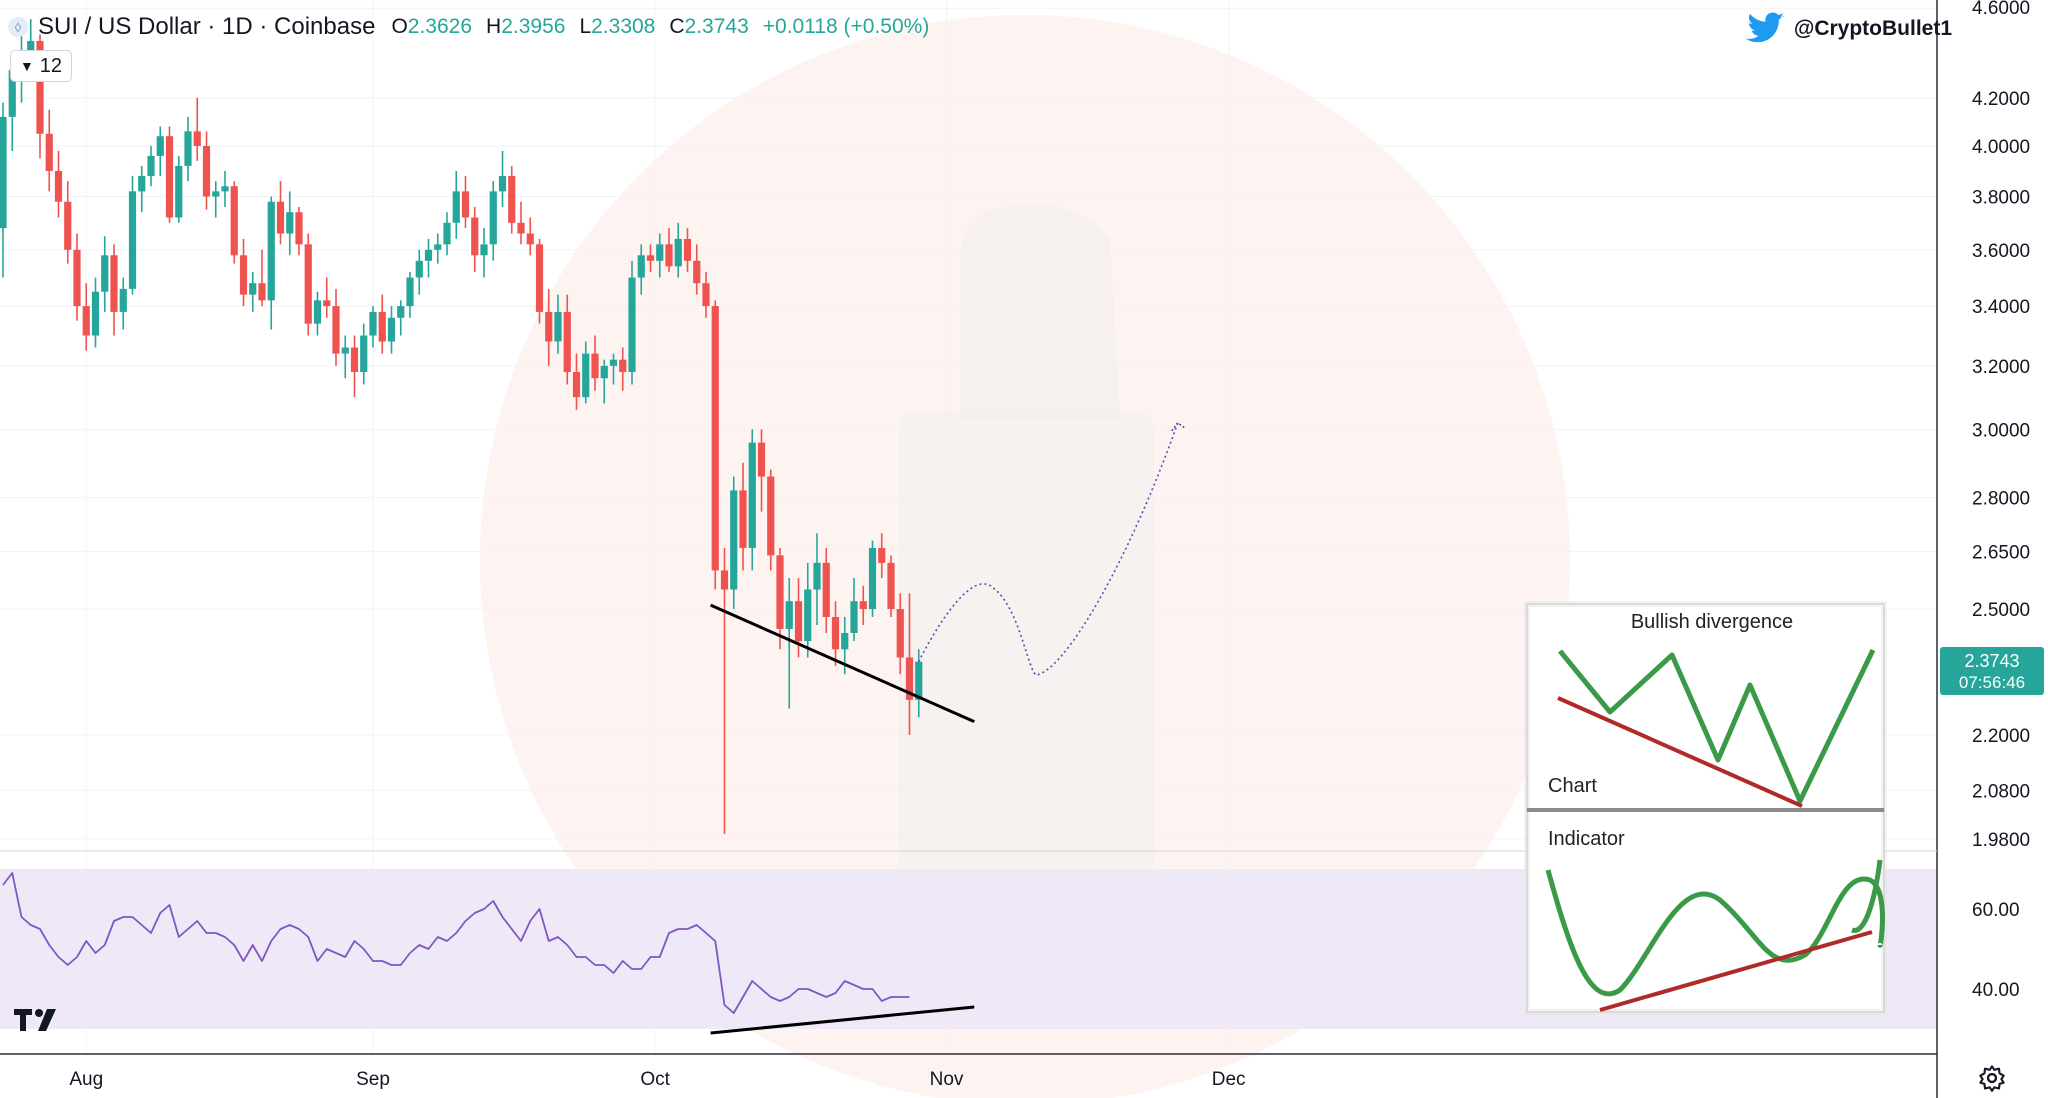 This screenshot has width=2048, height=1098. Describe the element at coordinates (2001, 840) in the screenshot. I see `price-tick-label: 1.9800` at that location.